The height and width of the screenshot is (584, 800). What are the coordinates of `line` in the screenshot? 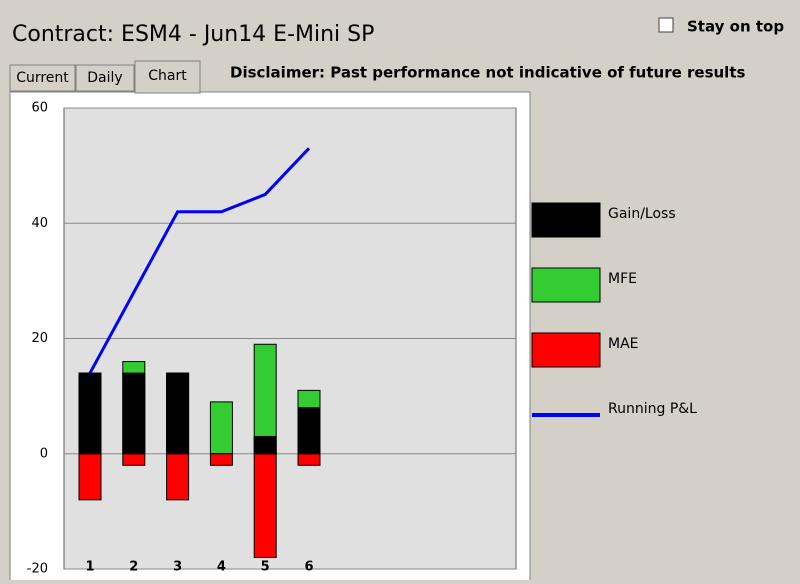 It's located at (199, 260).